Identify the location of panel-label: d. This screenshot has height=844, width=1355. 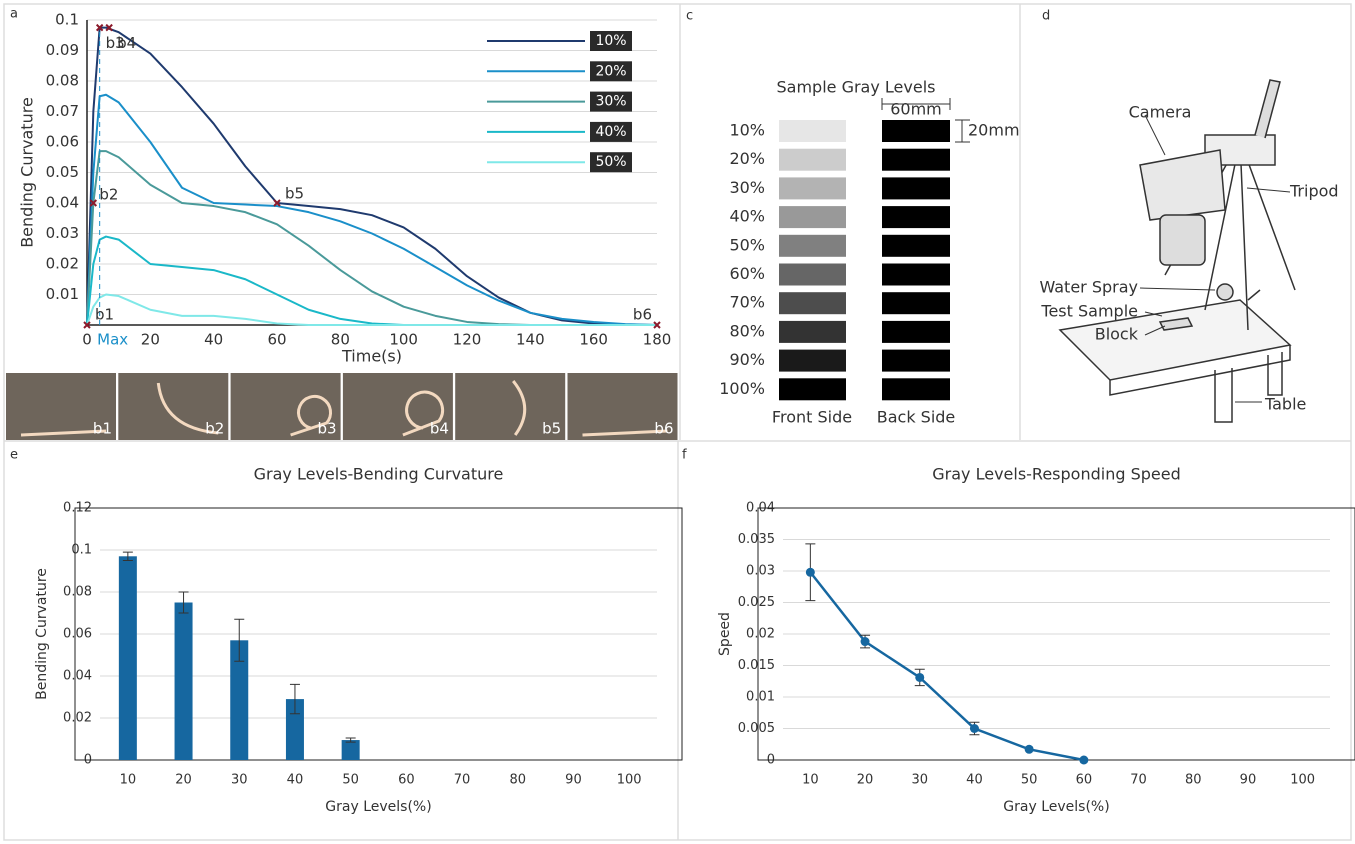
(1046, 16).